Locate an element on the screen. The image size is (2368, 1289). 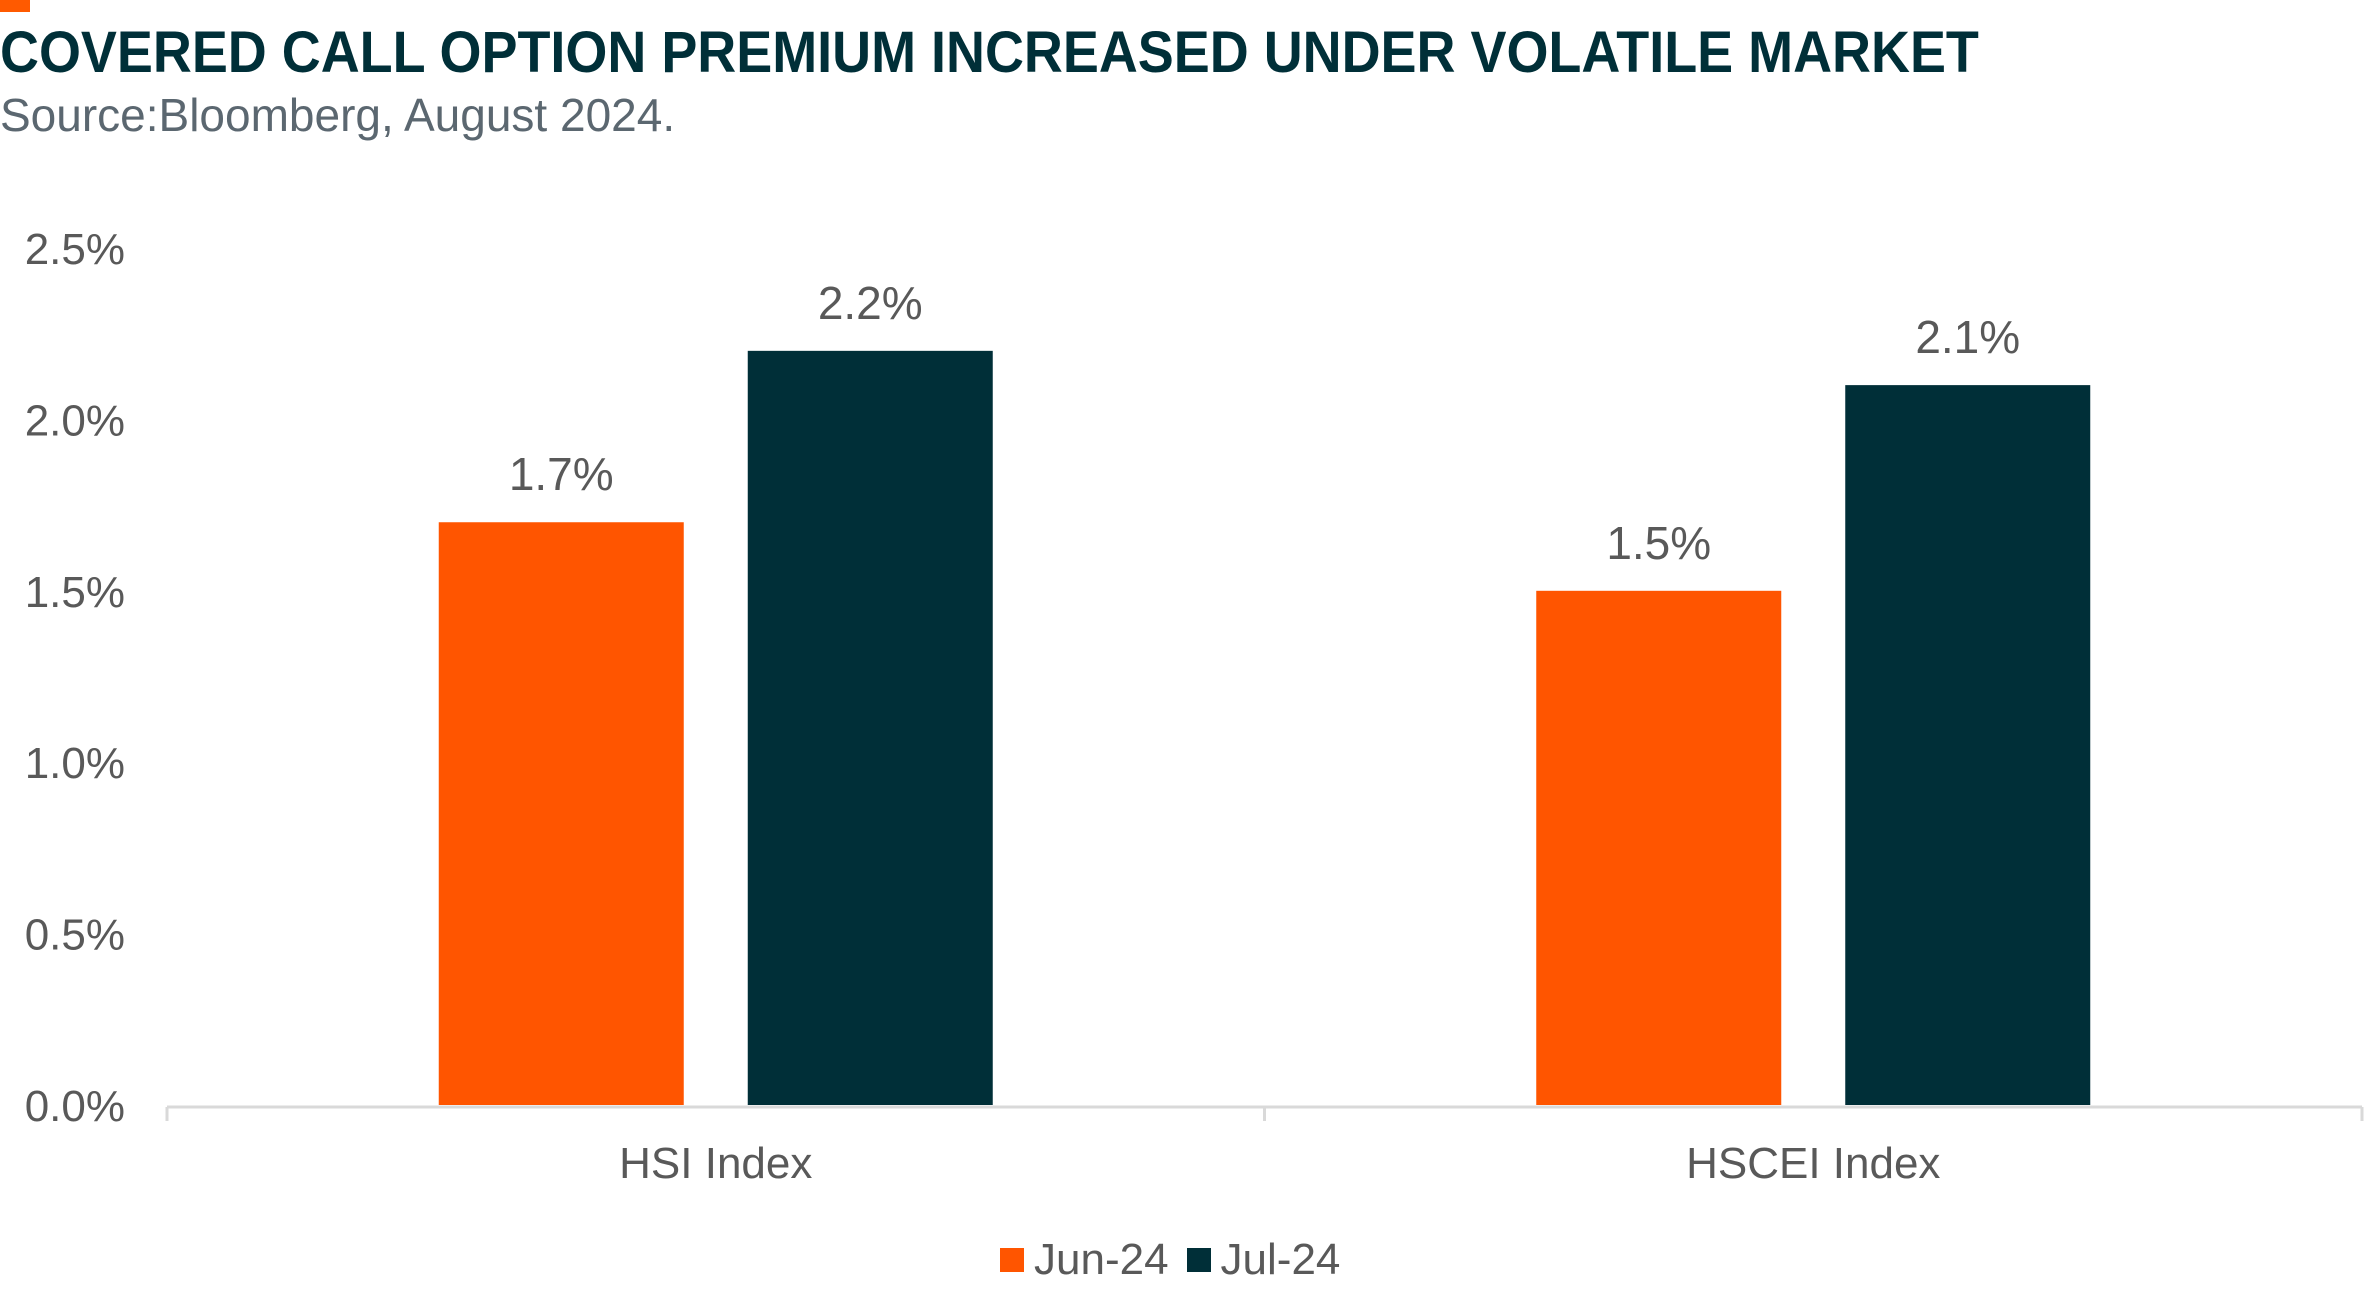
data-label: 1.5% is located at coordinates (1658, 543).